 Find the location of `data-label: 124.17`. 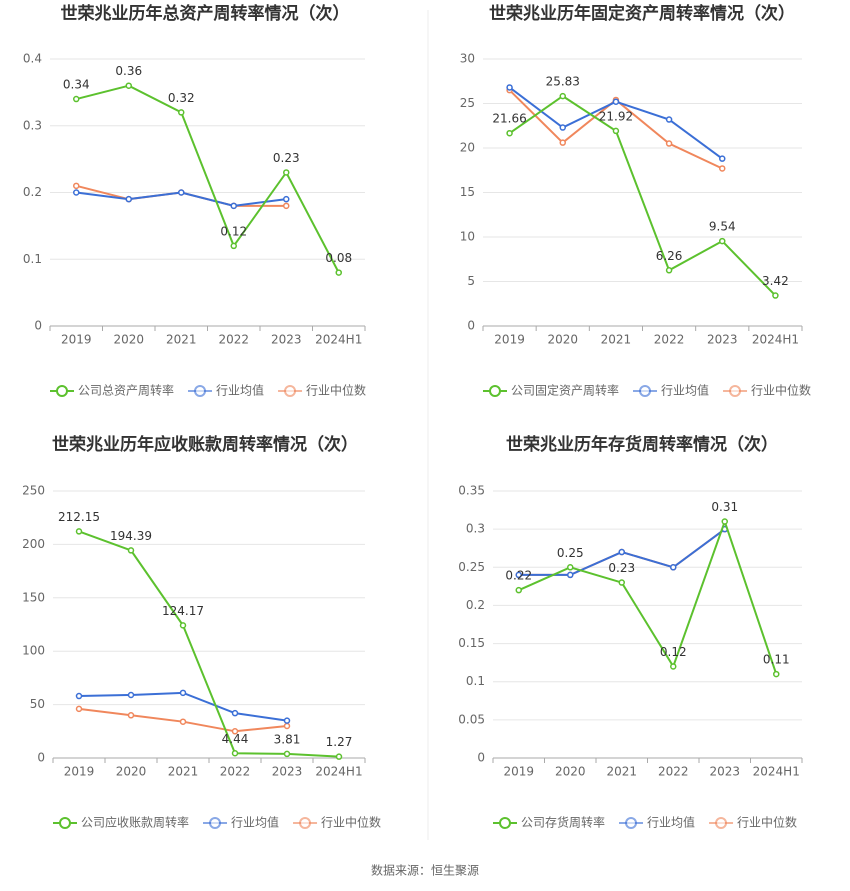

data-label: 124.17 is located at coordinates (183, 611).